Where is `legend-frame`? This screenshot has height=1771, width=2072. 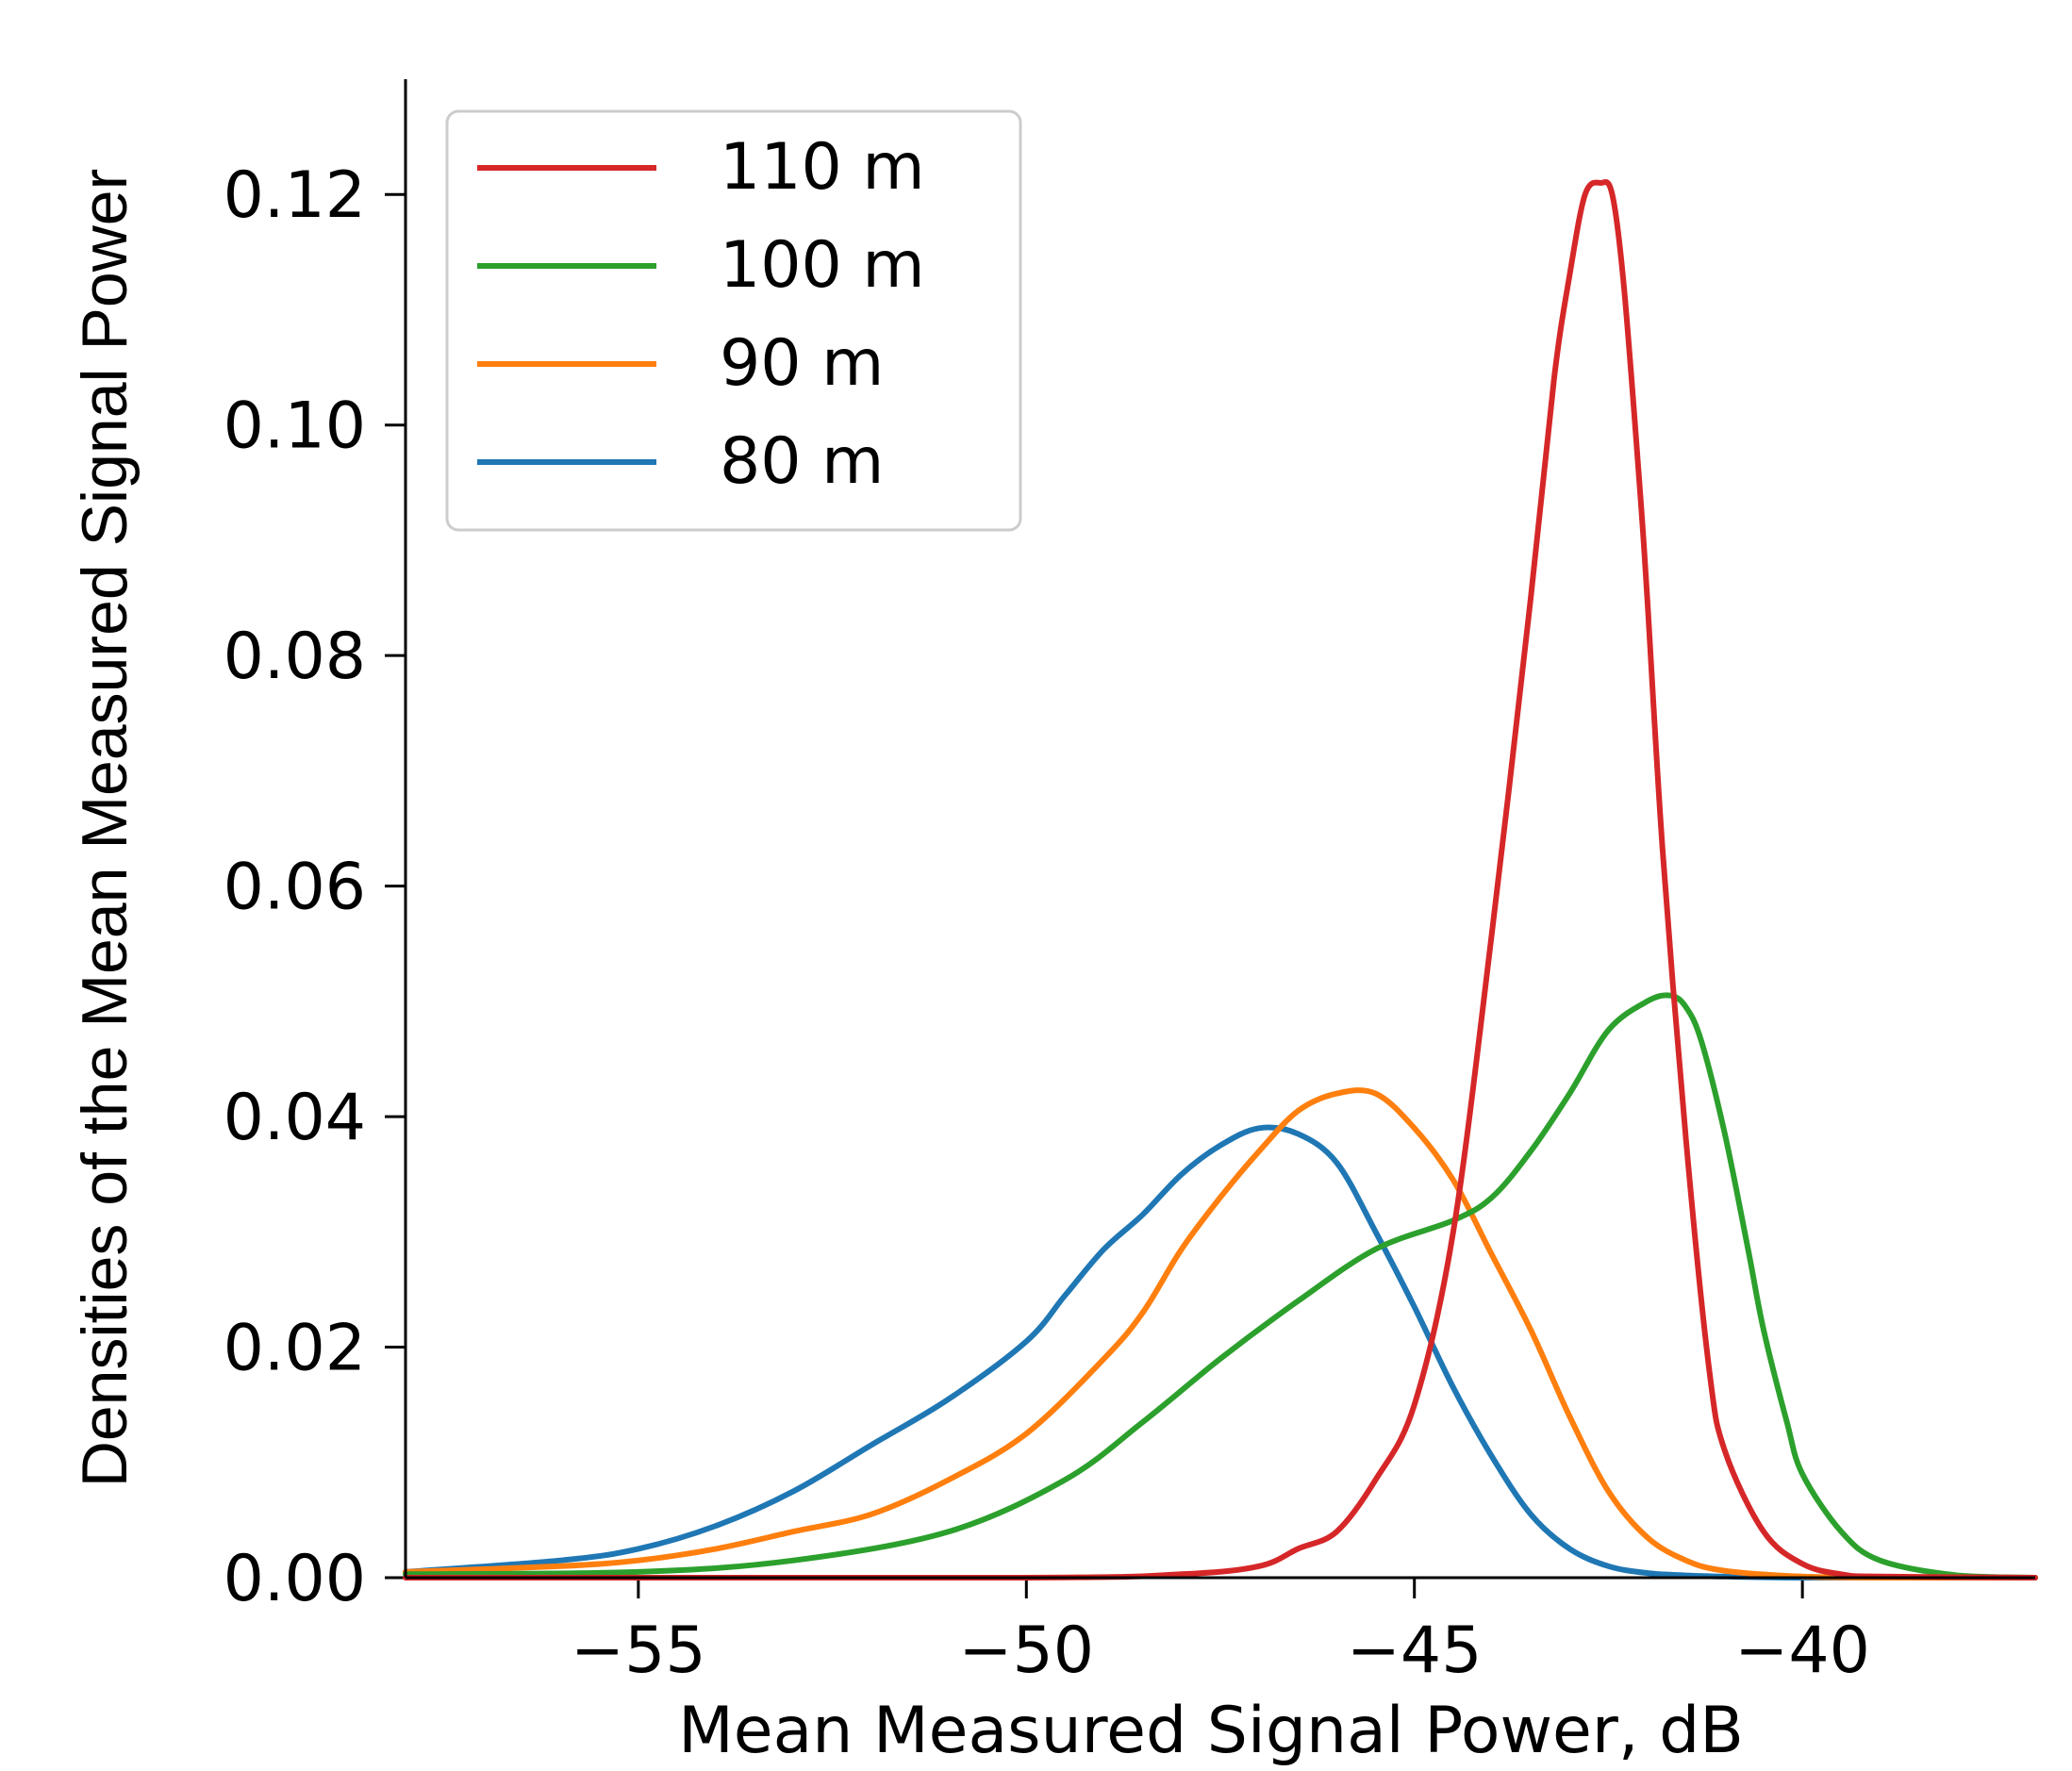 legend-frame is located at coordinates (734, 320).